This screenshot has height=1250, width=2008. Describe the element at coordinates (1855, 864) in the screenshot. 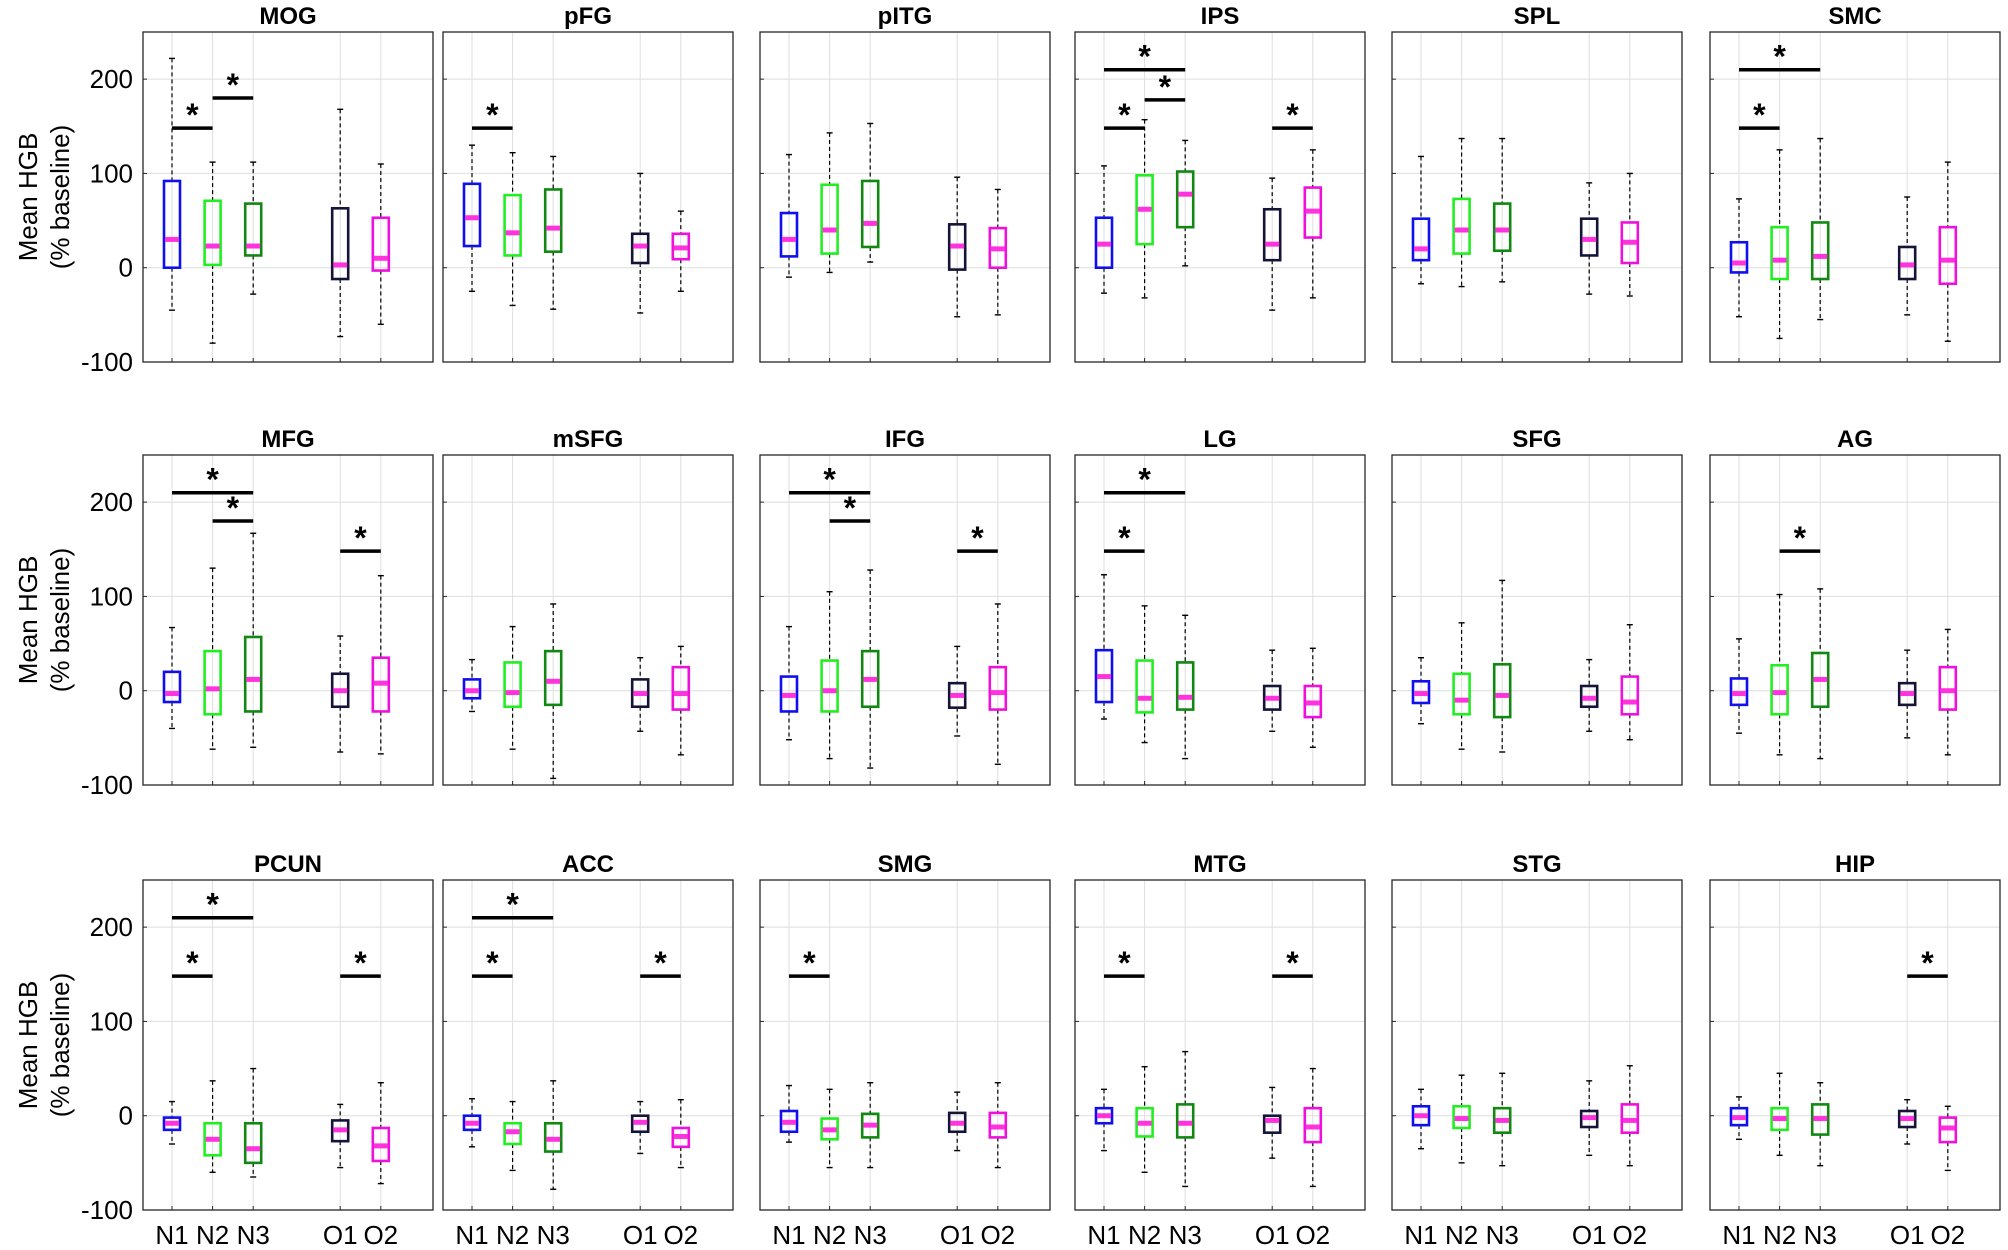

I see `panel-title: HIP` at that location.